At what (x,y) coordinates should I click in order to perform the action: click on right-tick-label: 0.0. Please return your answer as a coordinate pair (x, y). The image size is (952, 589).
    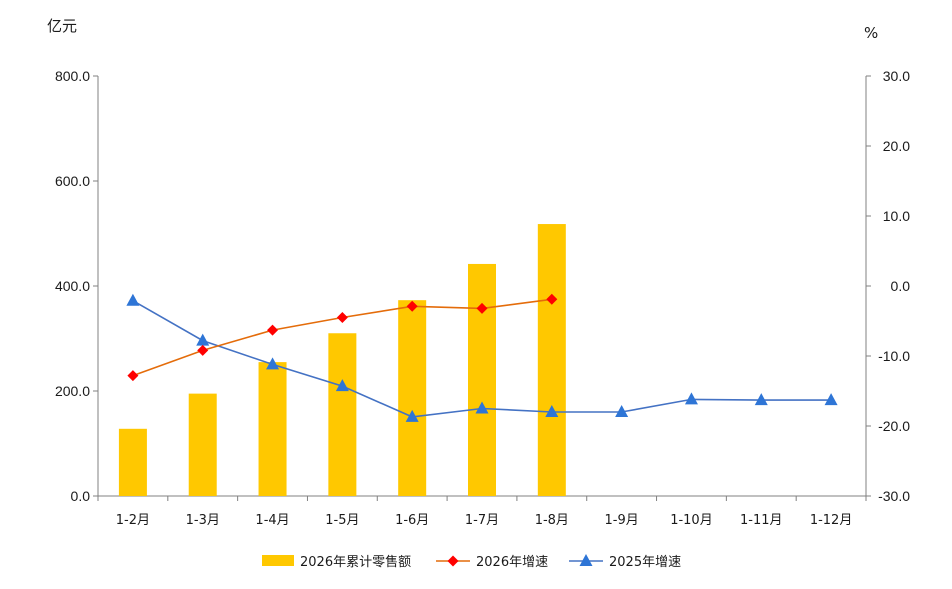
    Looking at the image, I should click on (901, 286).